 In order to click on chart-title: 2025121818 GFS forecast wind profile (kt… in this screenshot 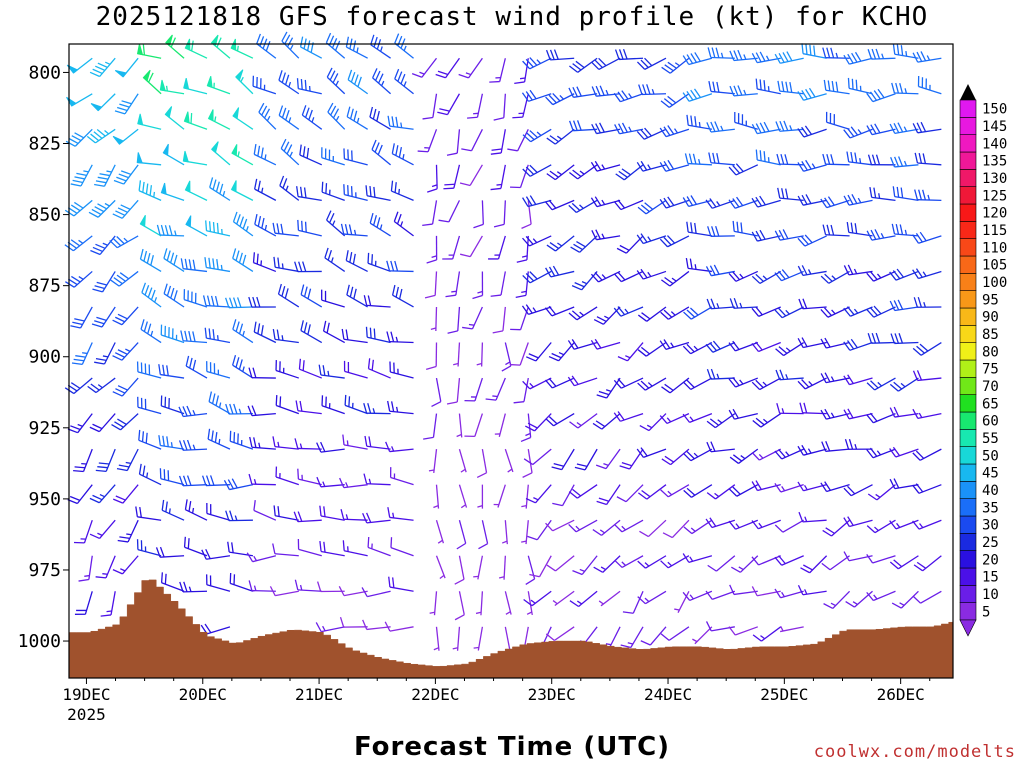, I will do `click(512, 17)`.